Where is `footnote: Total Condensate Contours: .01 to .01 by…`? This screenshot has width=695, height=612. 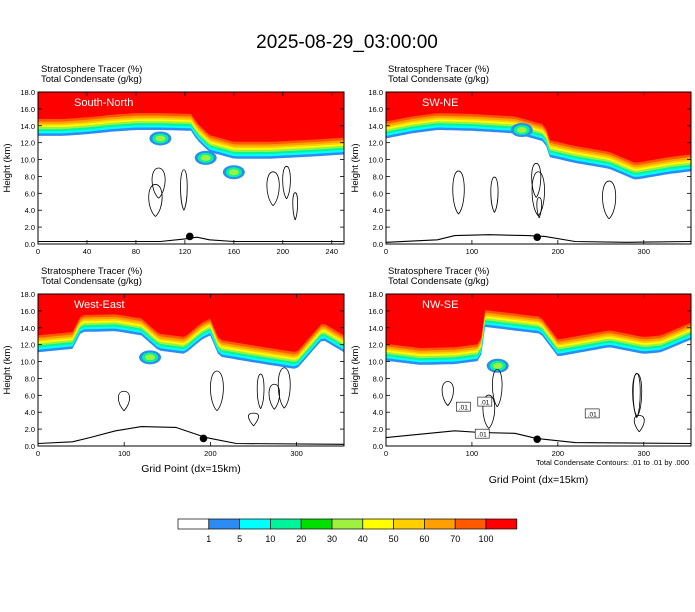 footnote: Total Condensate Contours: .01 to .01 by… is located at coordinates (612, 462).